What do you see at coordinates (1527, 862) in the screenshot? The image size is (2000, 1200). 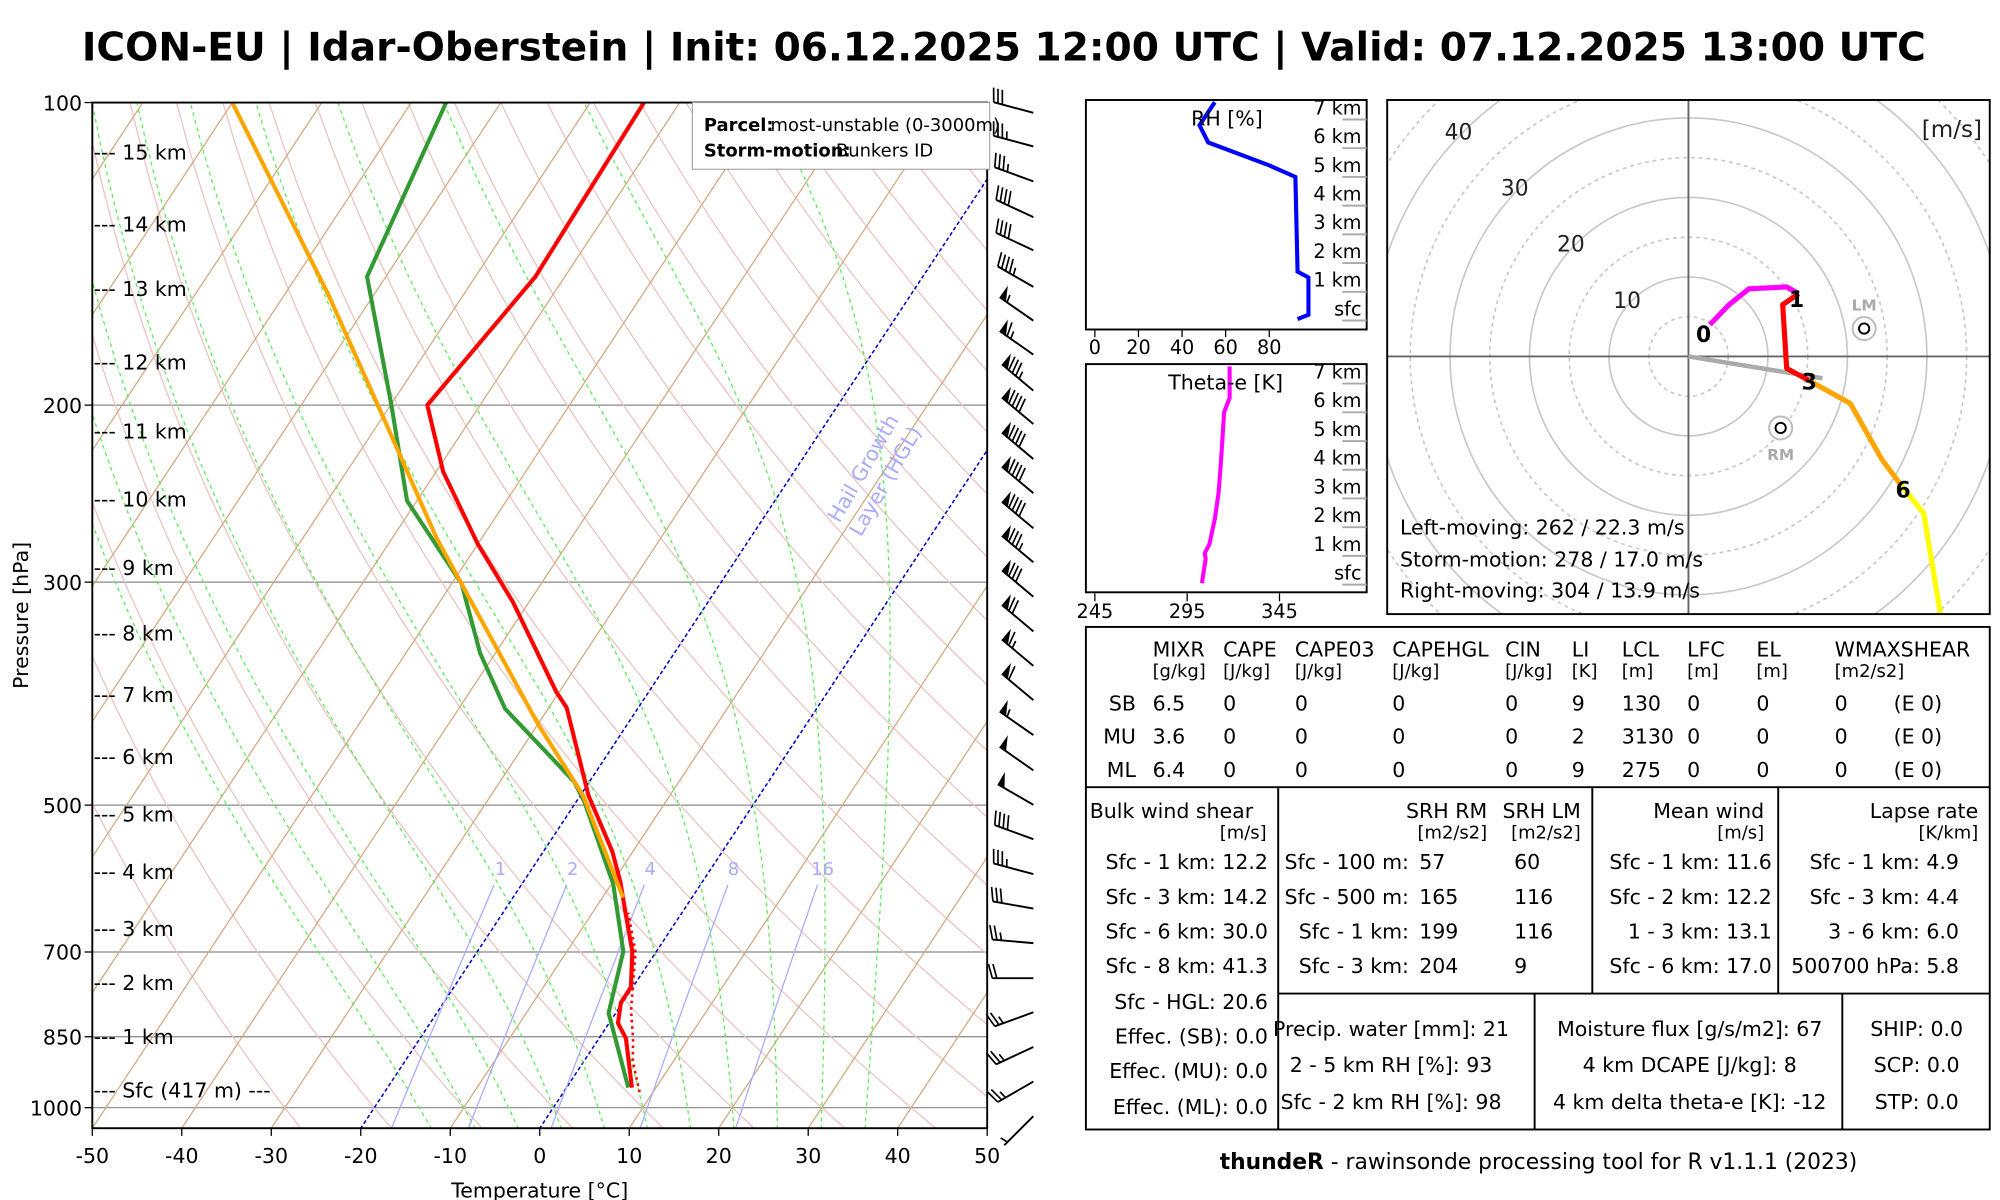 I see `srh-lm-value: 60` at bounding box center [1527, 862].